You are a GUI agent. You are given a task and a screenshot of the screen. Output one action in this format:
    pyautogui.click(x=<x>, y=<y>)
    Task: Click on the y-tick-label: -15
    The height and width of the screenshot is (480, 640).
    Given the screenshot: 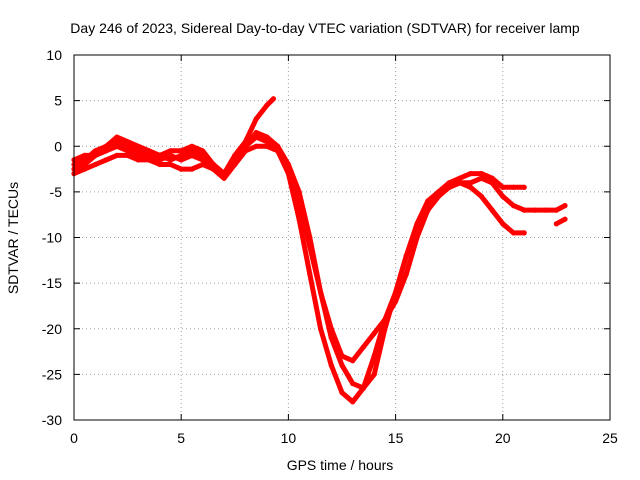 What is the action you would take?
    pyautogui.click(x=52, y=283)
    